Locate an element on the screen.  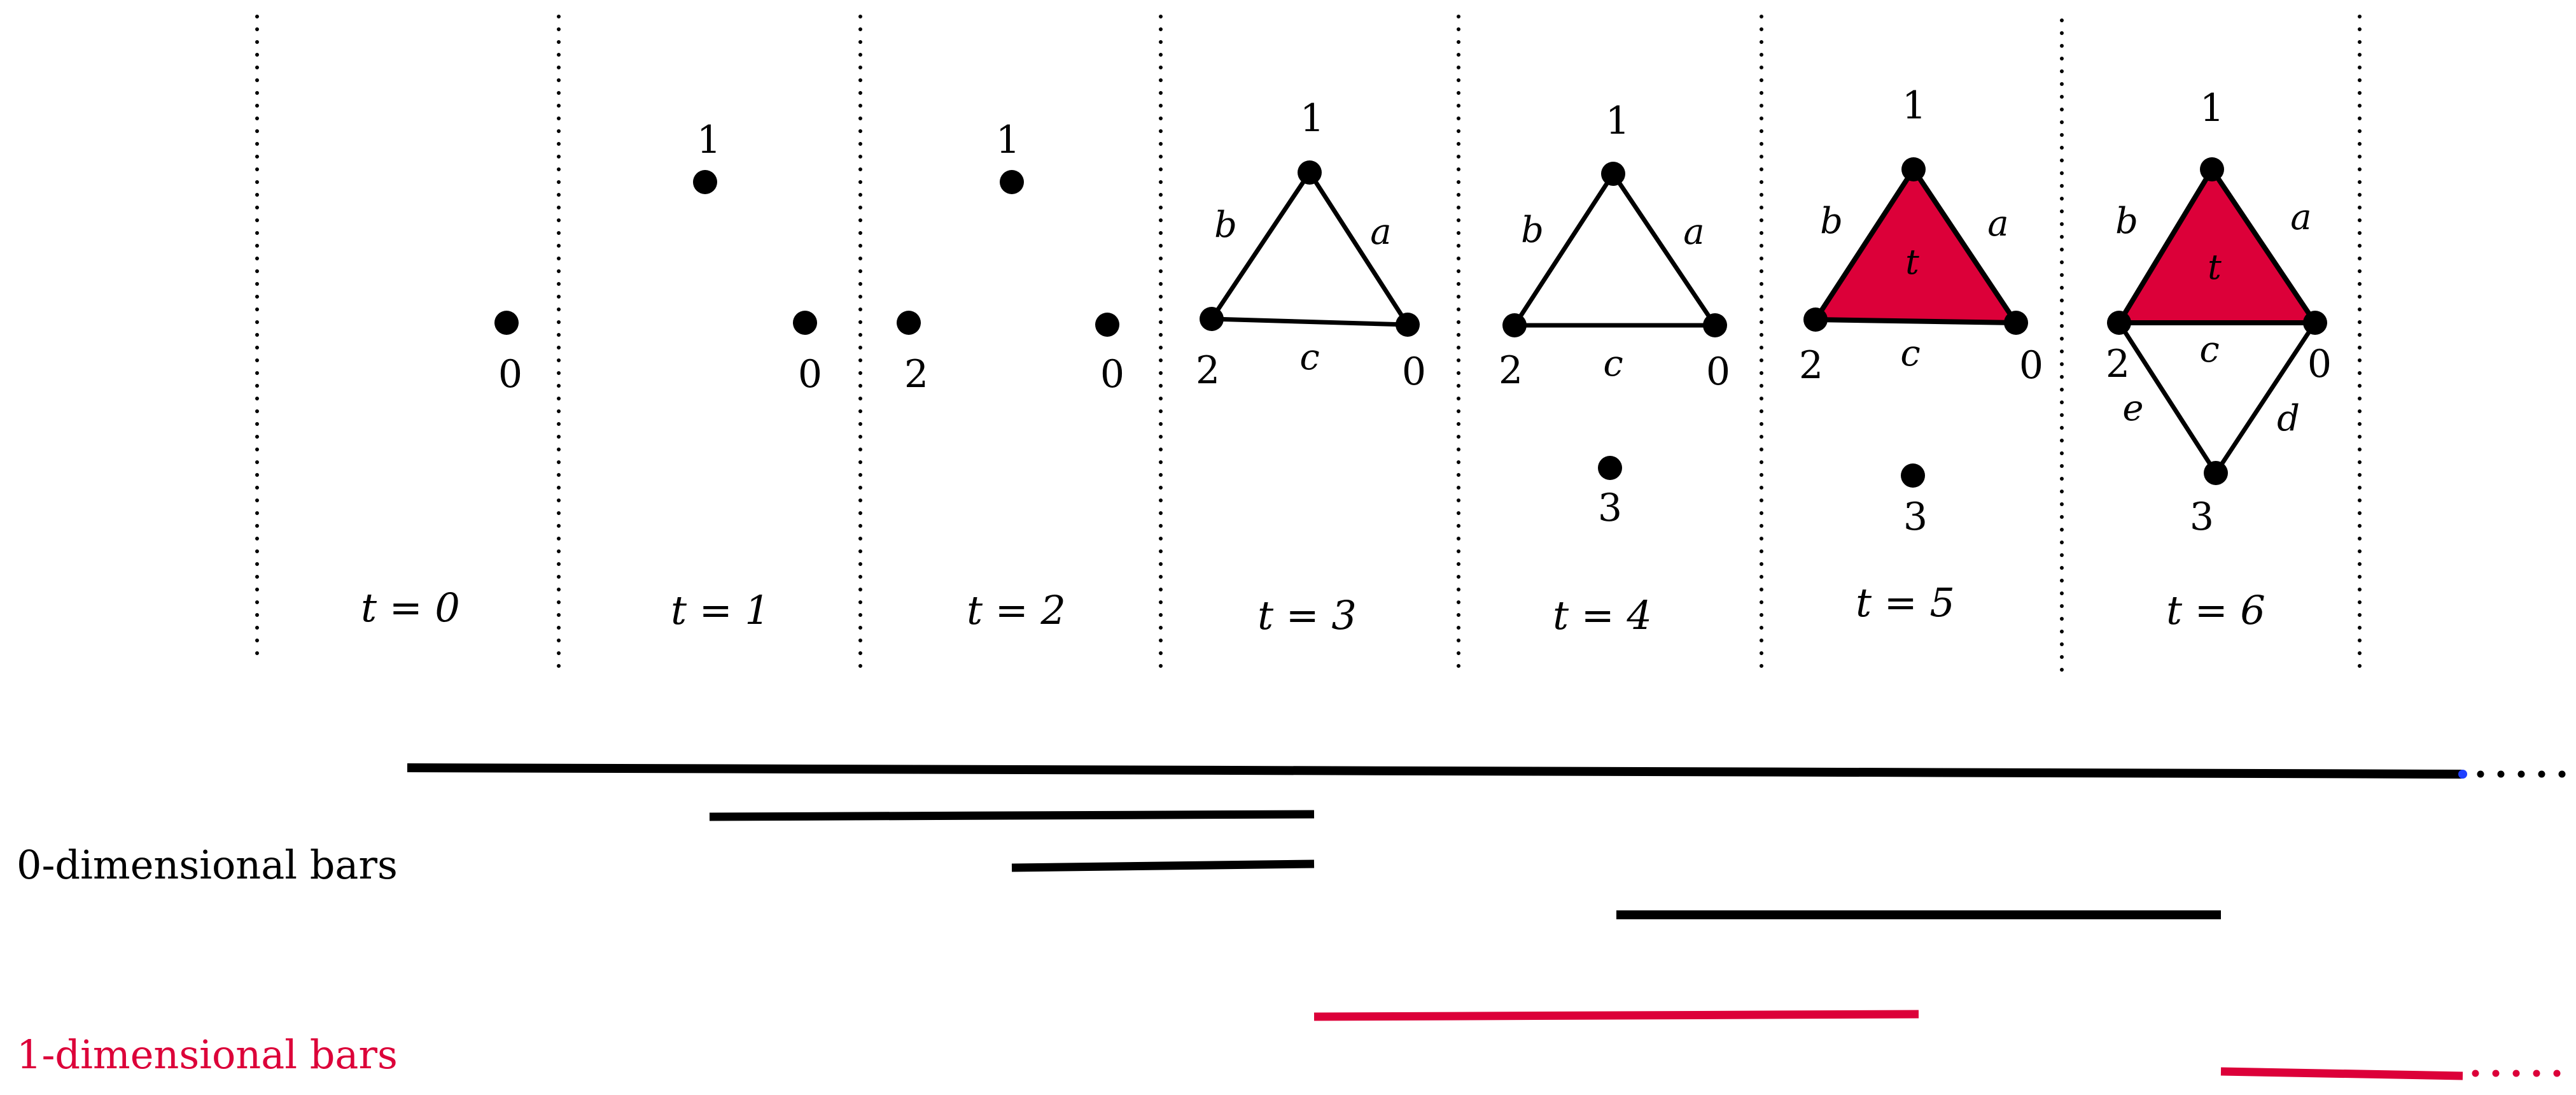
zero-dimensional-bars-label: 0-dimensional bars is located at coordinates (207, 865).